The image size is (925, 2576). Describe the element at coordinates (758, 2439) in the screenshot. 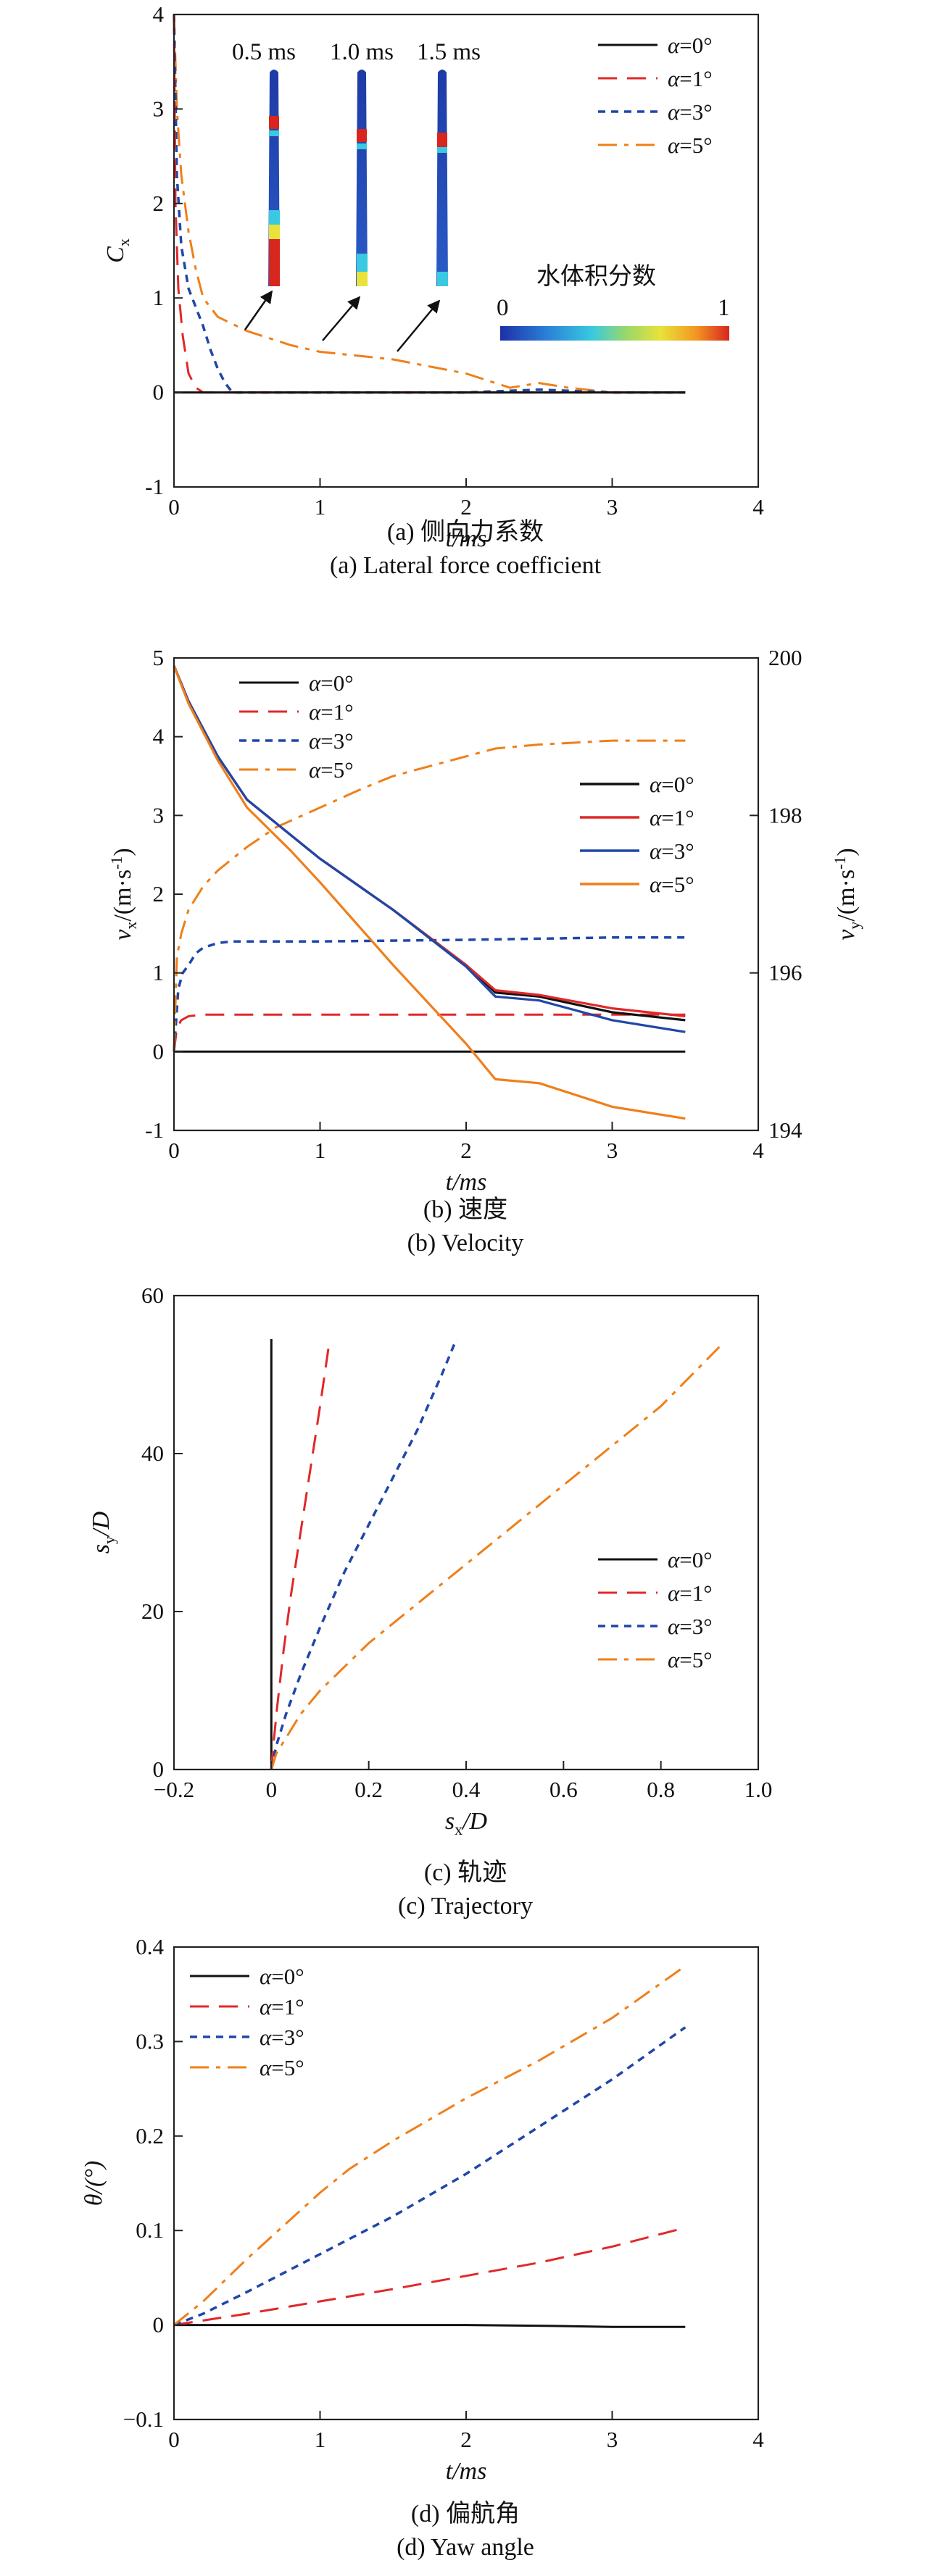

I see `d-xtick-label: 4` at that location.